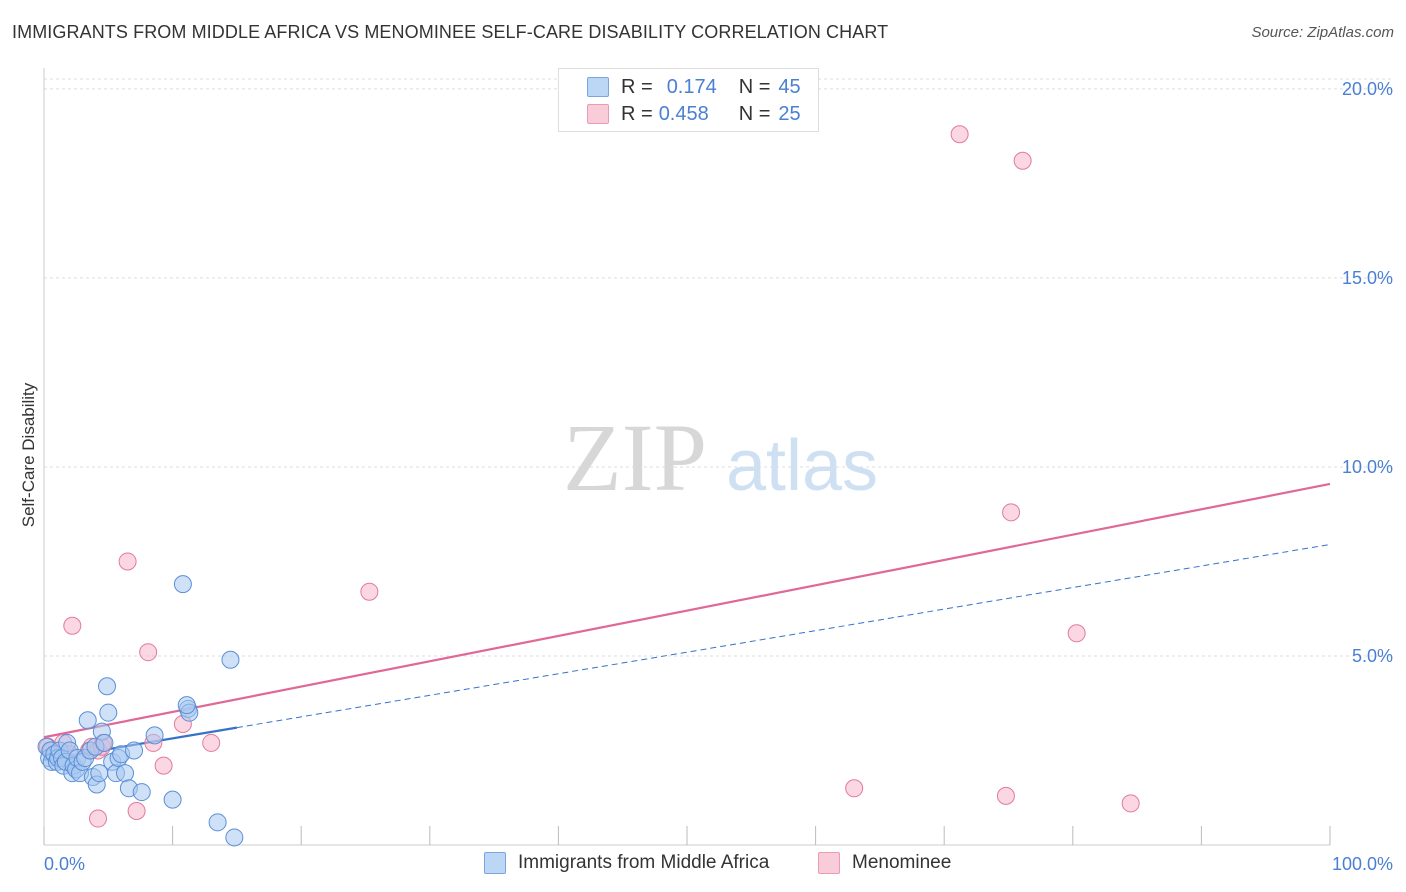 Image resolution: width=1406 pixels, height=892 pixels. Describe the element at coordinates (644, 862) in the screenshot. I see `legend-label-middle-africa: Immigrants from Middle Africa` at that location.